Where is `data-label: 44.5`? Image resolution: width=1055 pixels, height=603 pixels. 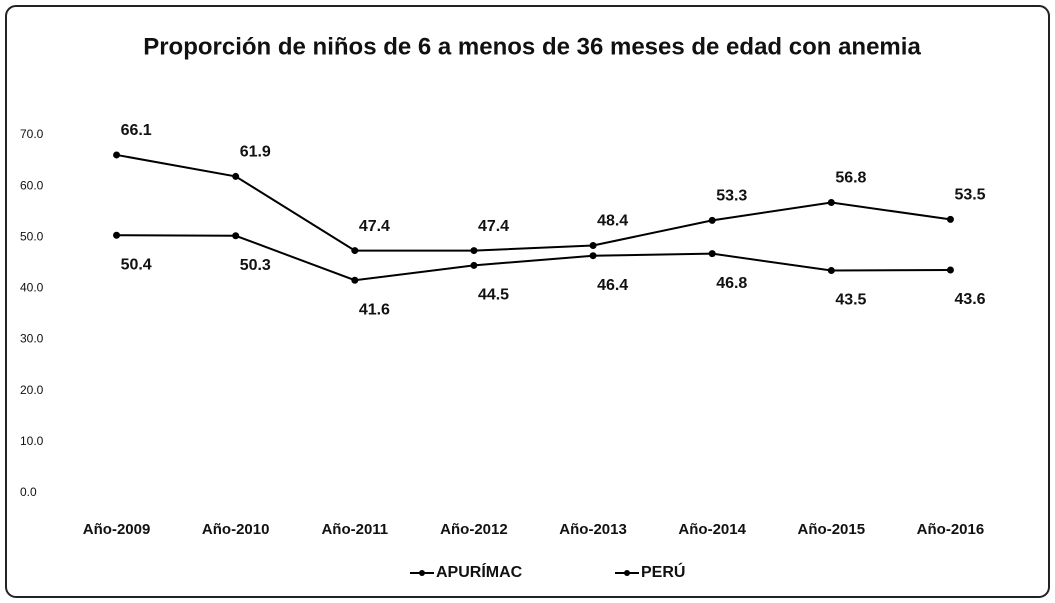
data-label: 44.5 is located at coordinates (493, 295).